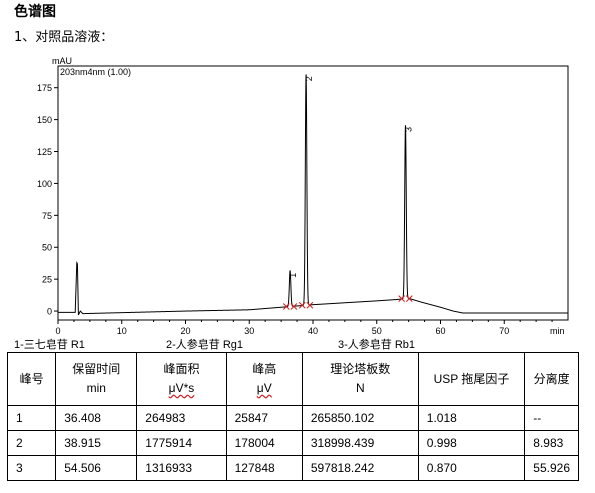 The image size is (595, 493). Describe the element at coordinates (264, 443) in the screenshot. I see `cell-peak-height: 178004` at that location.